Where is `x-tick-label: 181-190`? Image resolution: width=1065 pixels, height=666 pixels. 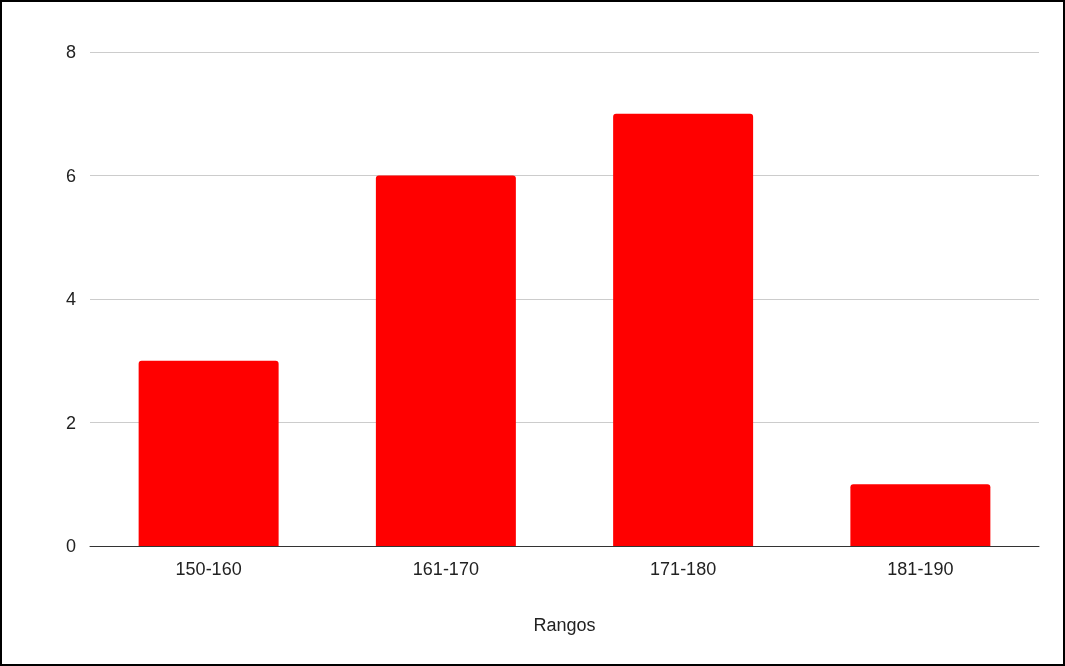
x-tick-label: 181-190 is located at coordinates (920, 569).